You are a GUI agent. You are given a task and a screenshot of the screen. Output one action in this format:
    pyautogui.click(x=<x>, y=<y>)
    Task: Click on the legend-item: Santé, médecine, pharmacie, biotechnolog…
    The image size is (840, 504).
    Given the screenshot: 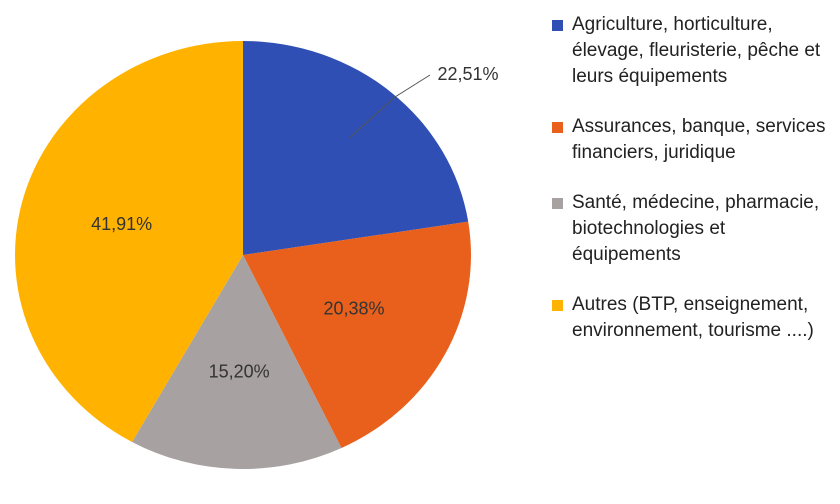 What is the action you would take?
    pyautogui.click(x=692, y=229)
    